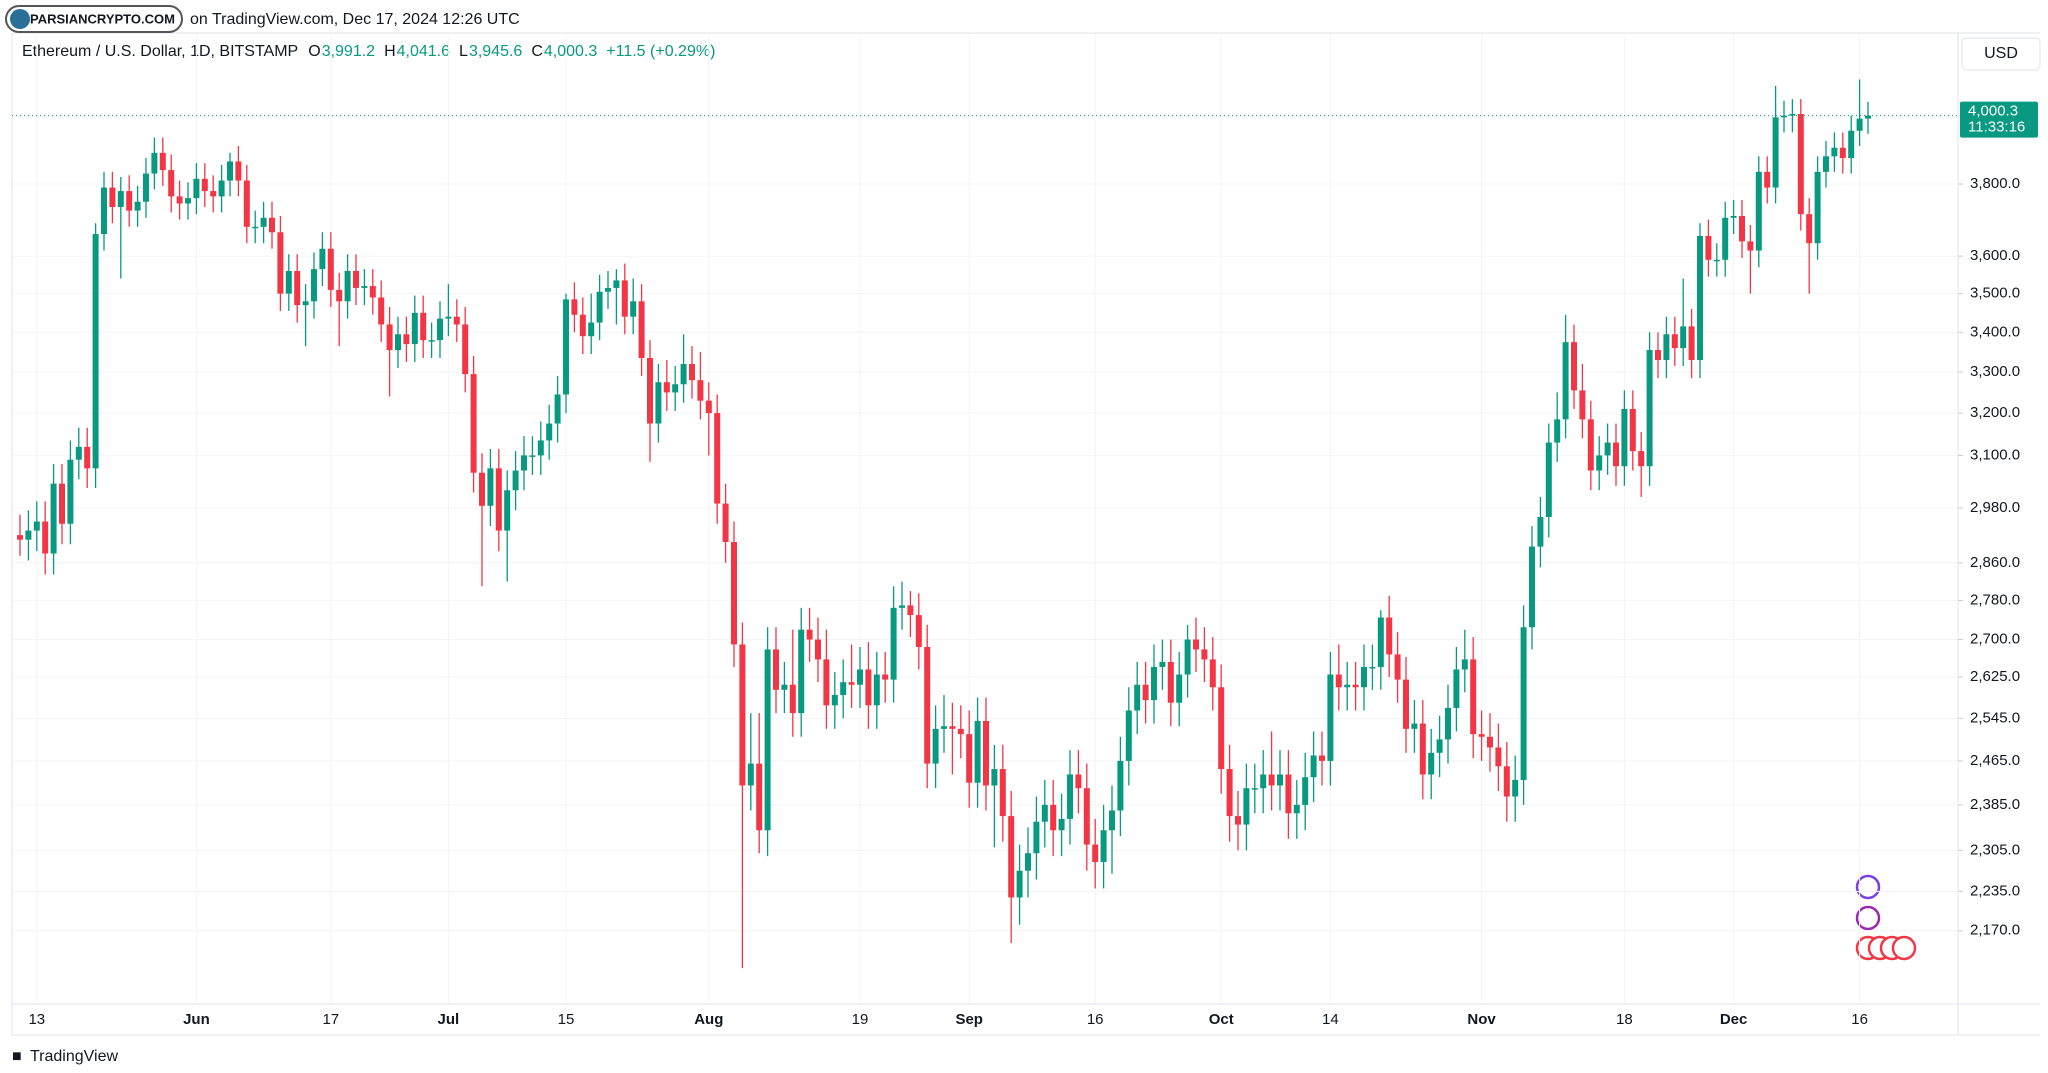  Describe the element at coordinates (1624, 1019) in the screenshot. I see `x-tick-label: 18` at that location.